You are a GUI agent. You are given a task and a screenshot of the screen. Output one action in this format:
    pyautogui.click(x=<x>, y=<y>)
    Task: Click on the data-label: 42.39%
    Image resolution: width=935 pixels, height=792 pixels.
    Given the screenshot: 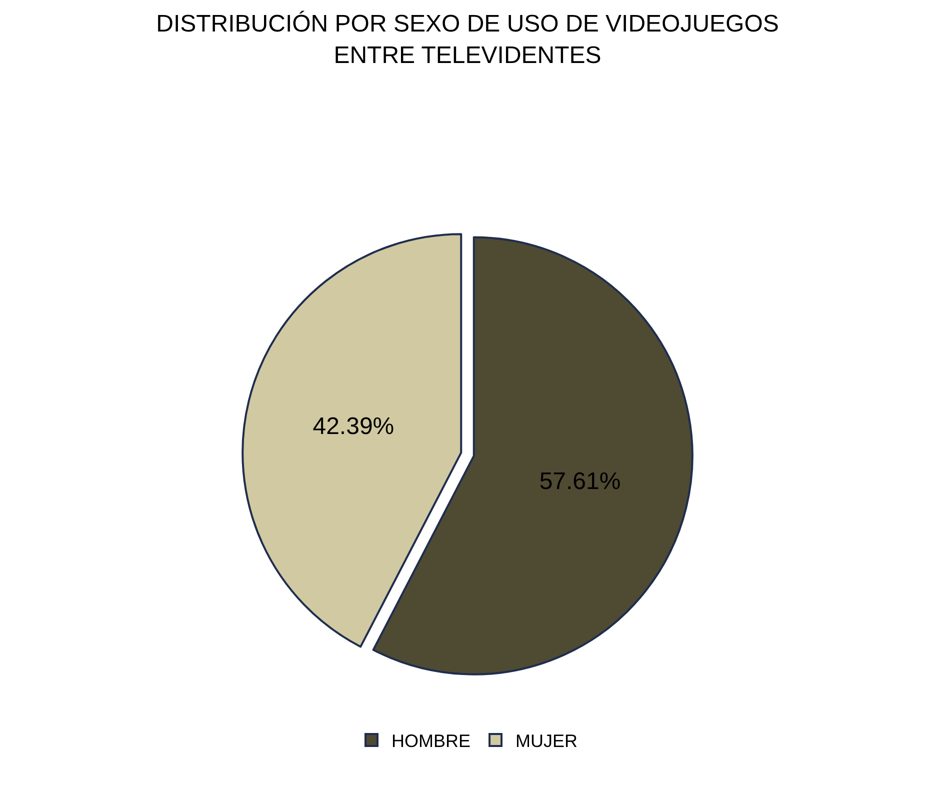 What is the action you would take?
    pyautogui.click(x=353, y=426)
    